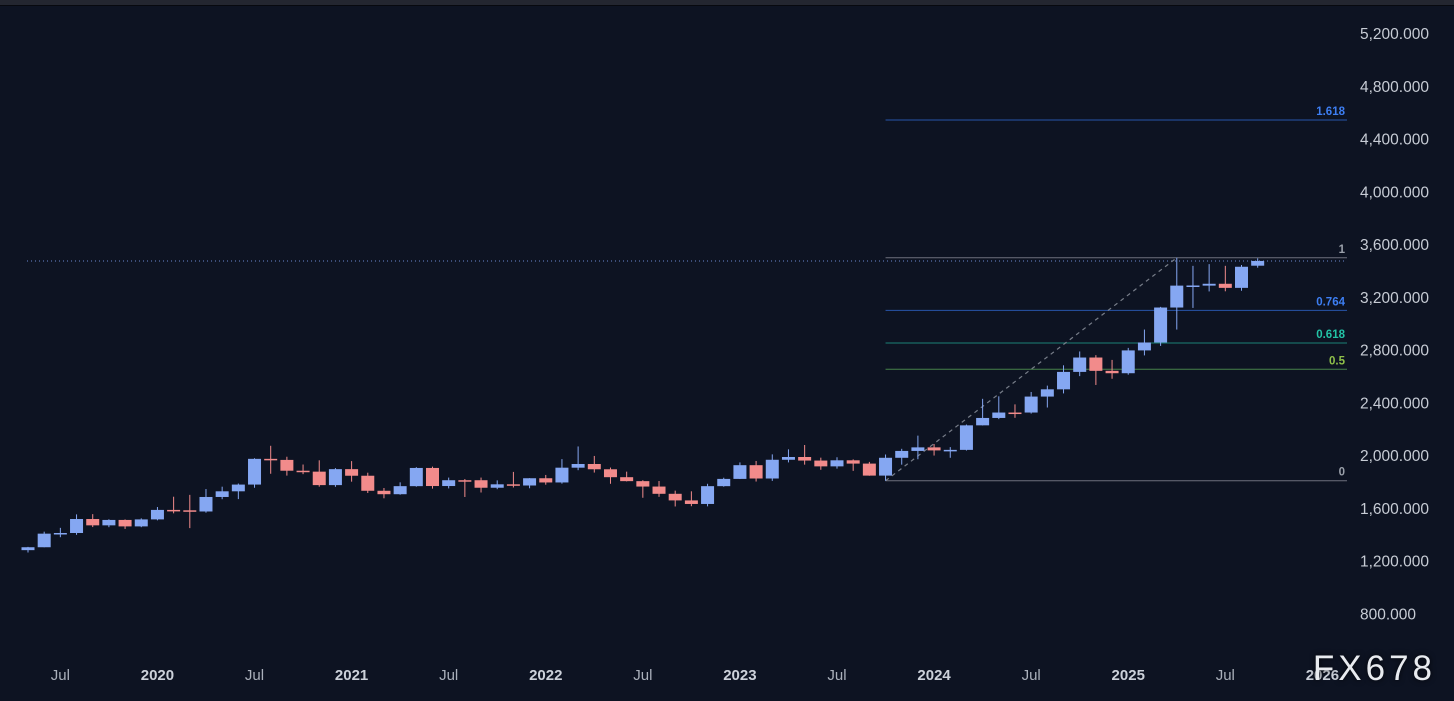 The width and height of the screenshot is (1454, 701). What do you see at coordinates (1394, 87) in the screenshot?
I see `y-axis-label: 4,800.000` at bounding box center [1394, 87].